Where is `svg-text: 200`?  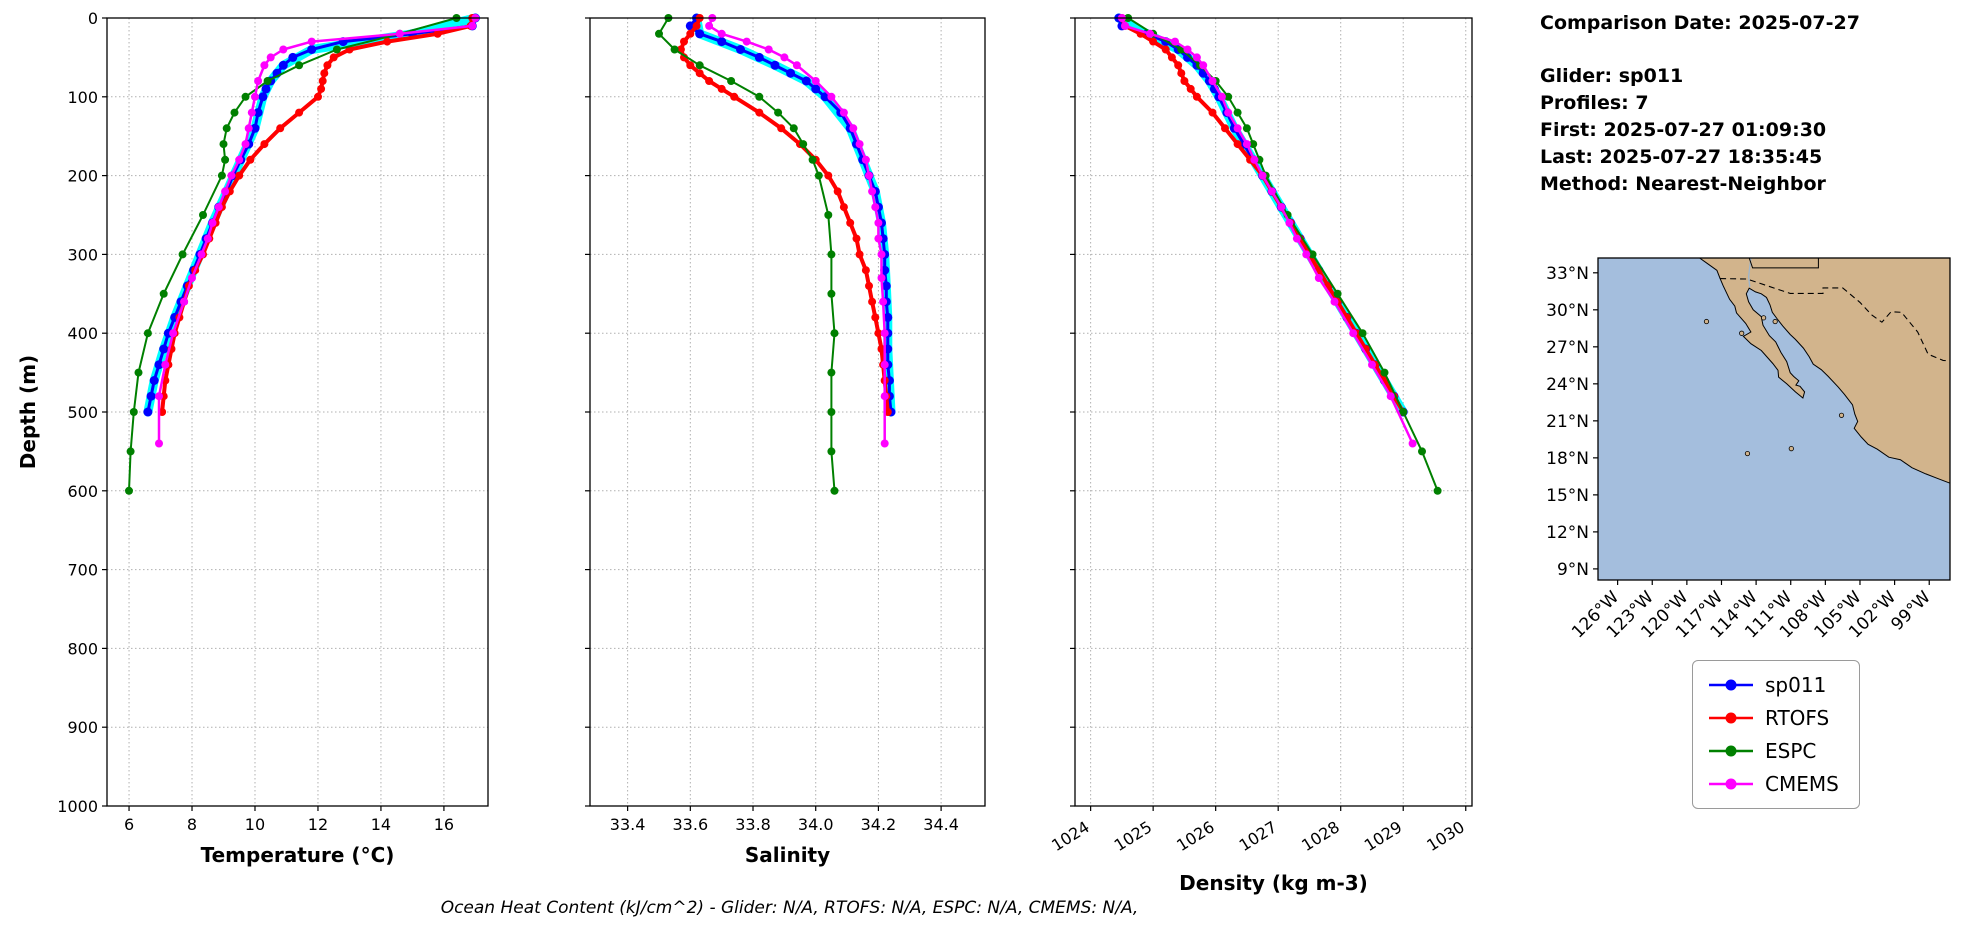 svg-text: 200 is located at coordinates (82, 176).